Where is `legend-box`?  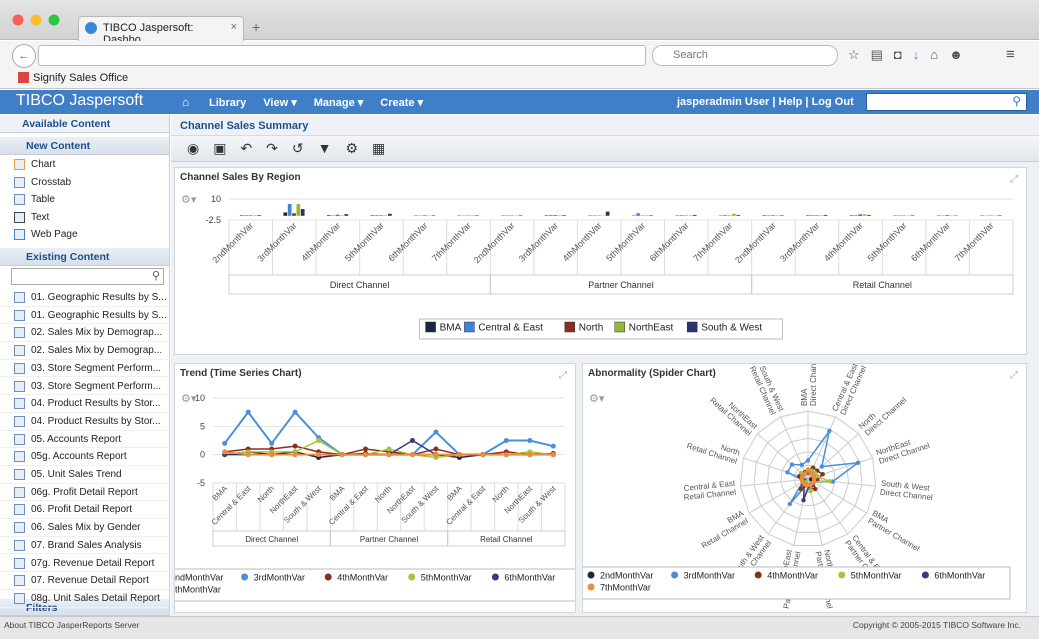 legend-box is located at coordinates (795, 583).